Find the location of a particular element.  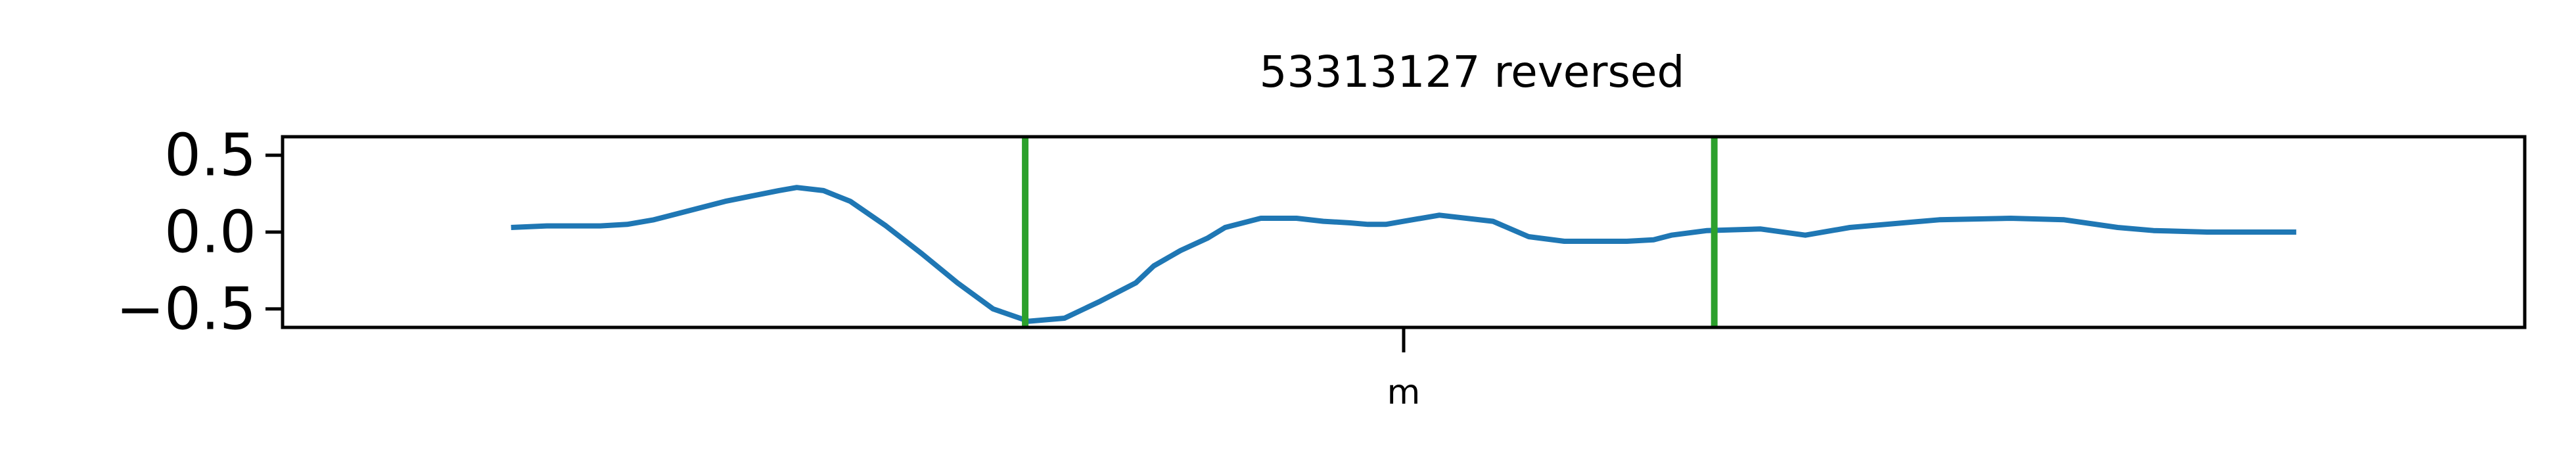

y-tick-label: −0.5 is located at coordinates (186, 309).